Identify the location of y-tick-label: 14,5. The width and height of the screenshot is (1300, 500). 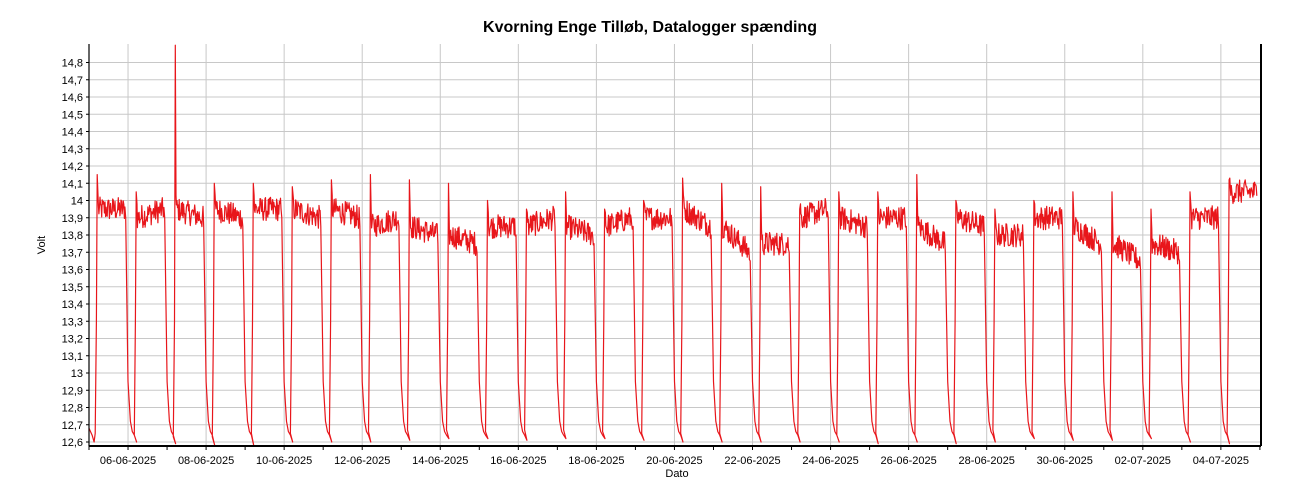
(72, 115).